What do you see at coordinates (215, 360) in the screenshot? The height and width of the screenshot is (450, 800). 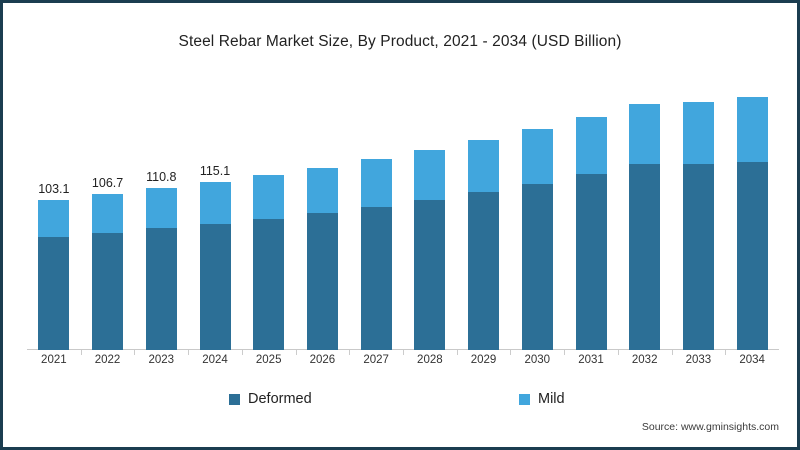 I see `x-axis-label-2024: 2024` at bounding box center [215, 360].